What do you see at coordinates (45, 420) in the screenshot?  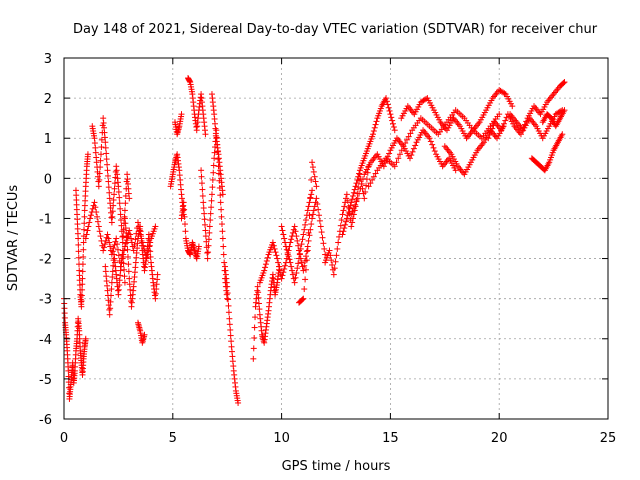 I see `y-tick-label: -6` at bounding box center [45, 420].